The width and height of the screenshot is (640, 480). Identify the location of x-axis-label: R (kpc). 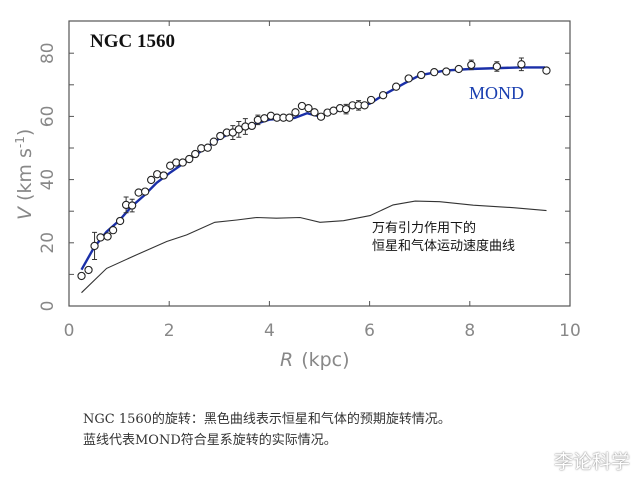
(315, 360).